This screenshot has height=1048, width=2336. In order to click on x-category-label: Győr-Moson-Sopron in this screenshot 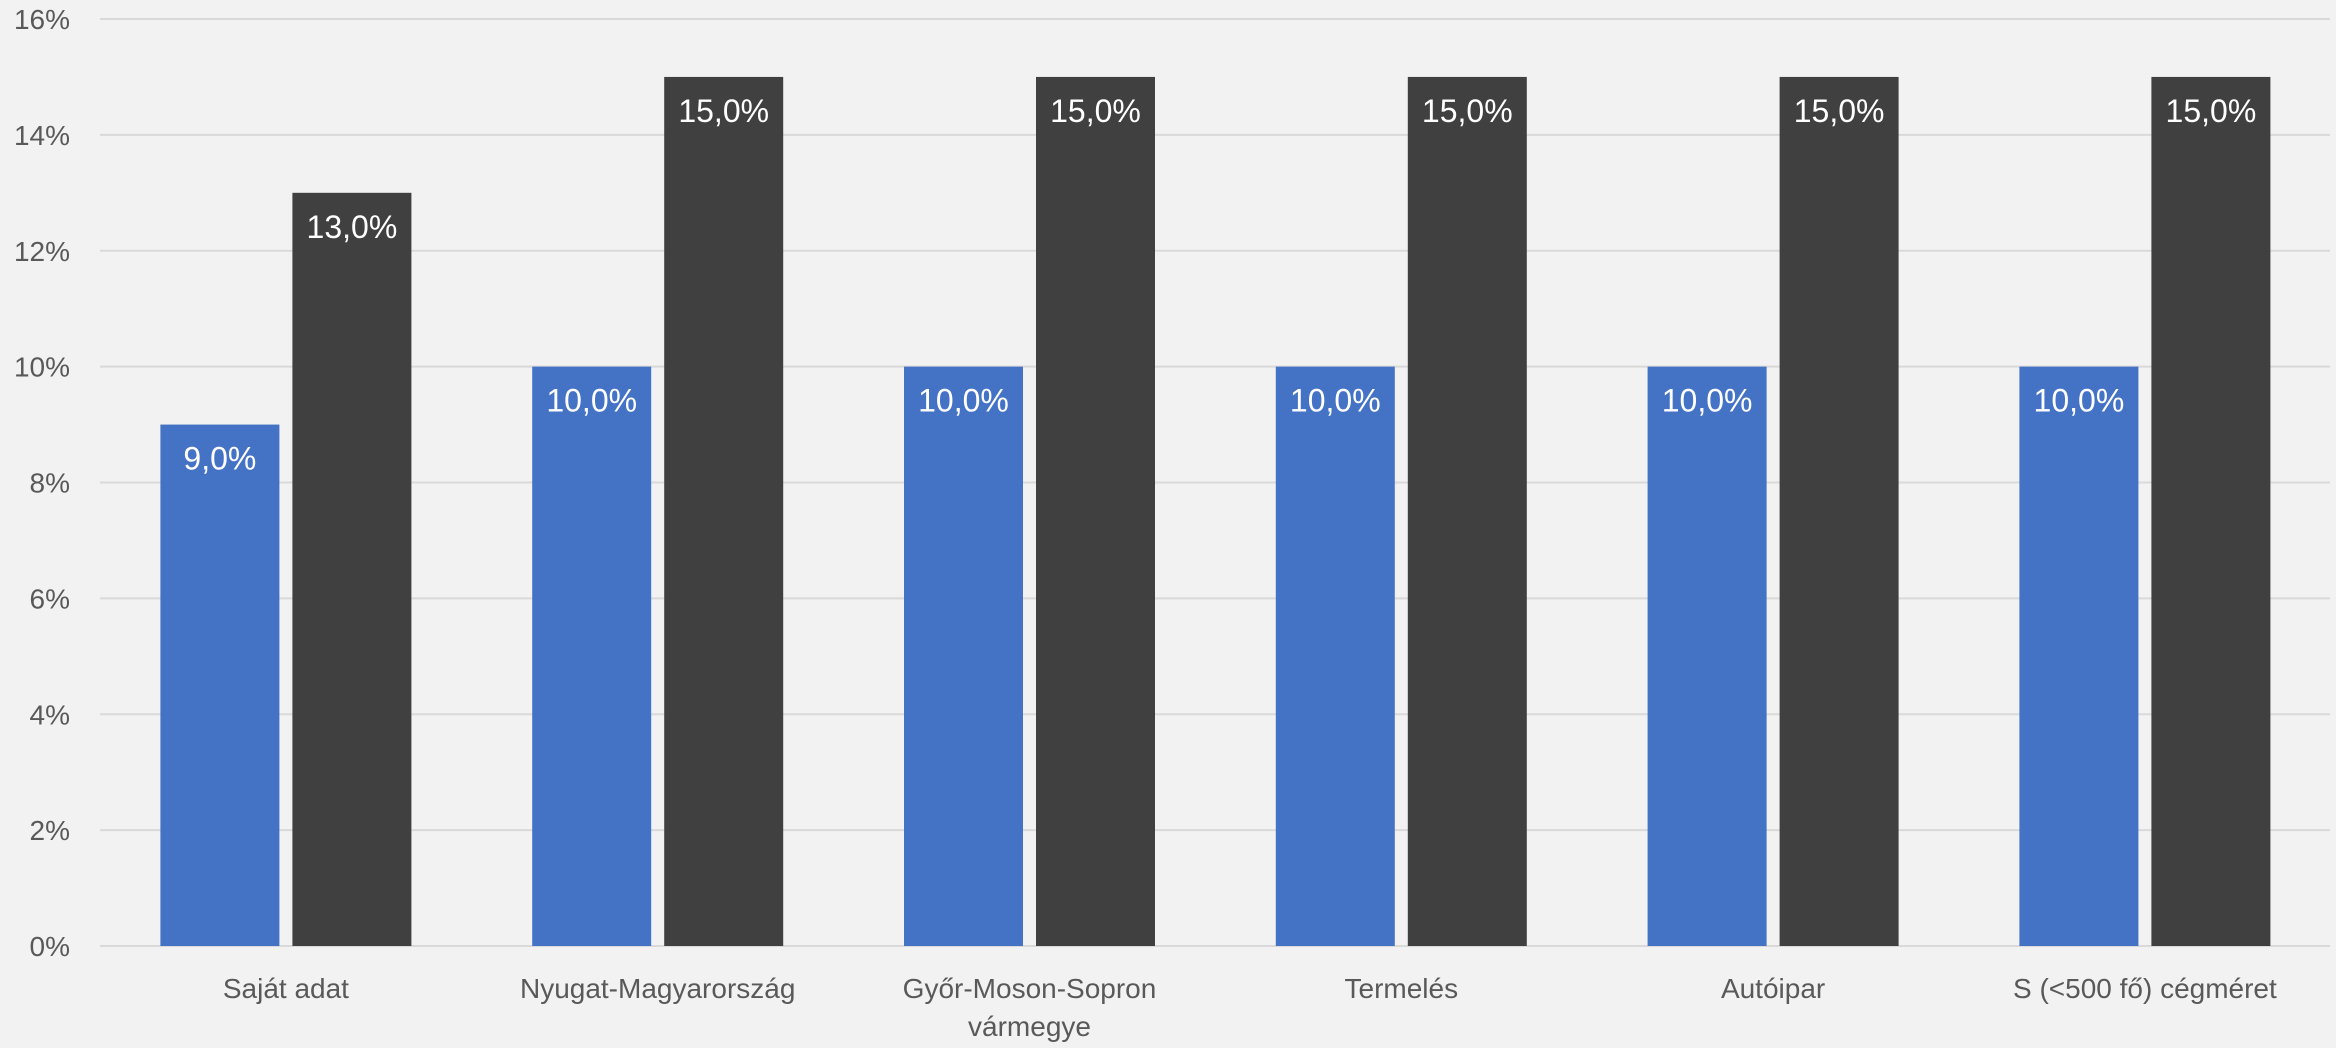, I will do `click(1030, 988)`.